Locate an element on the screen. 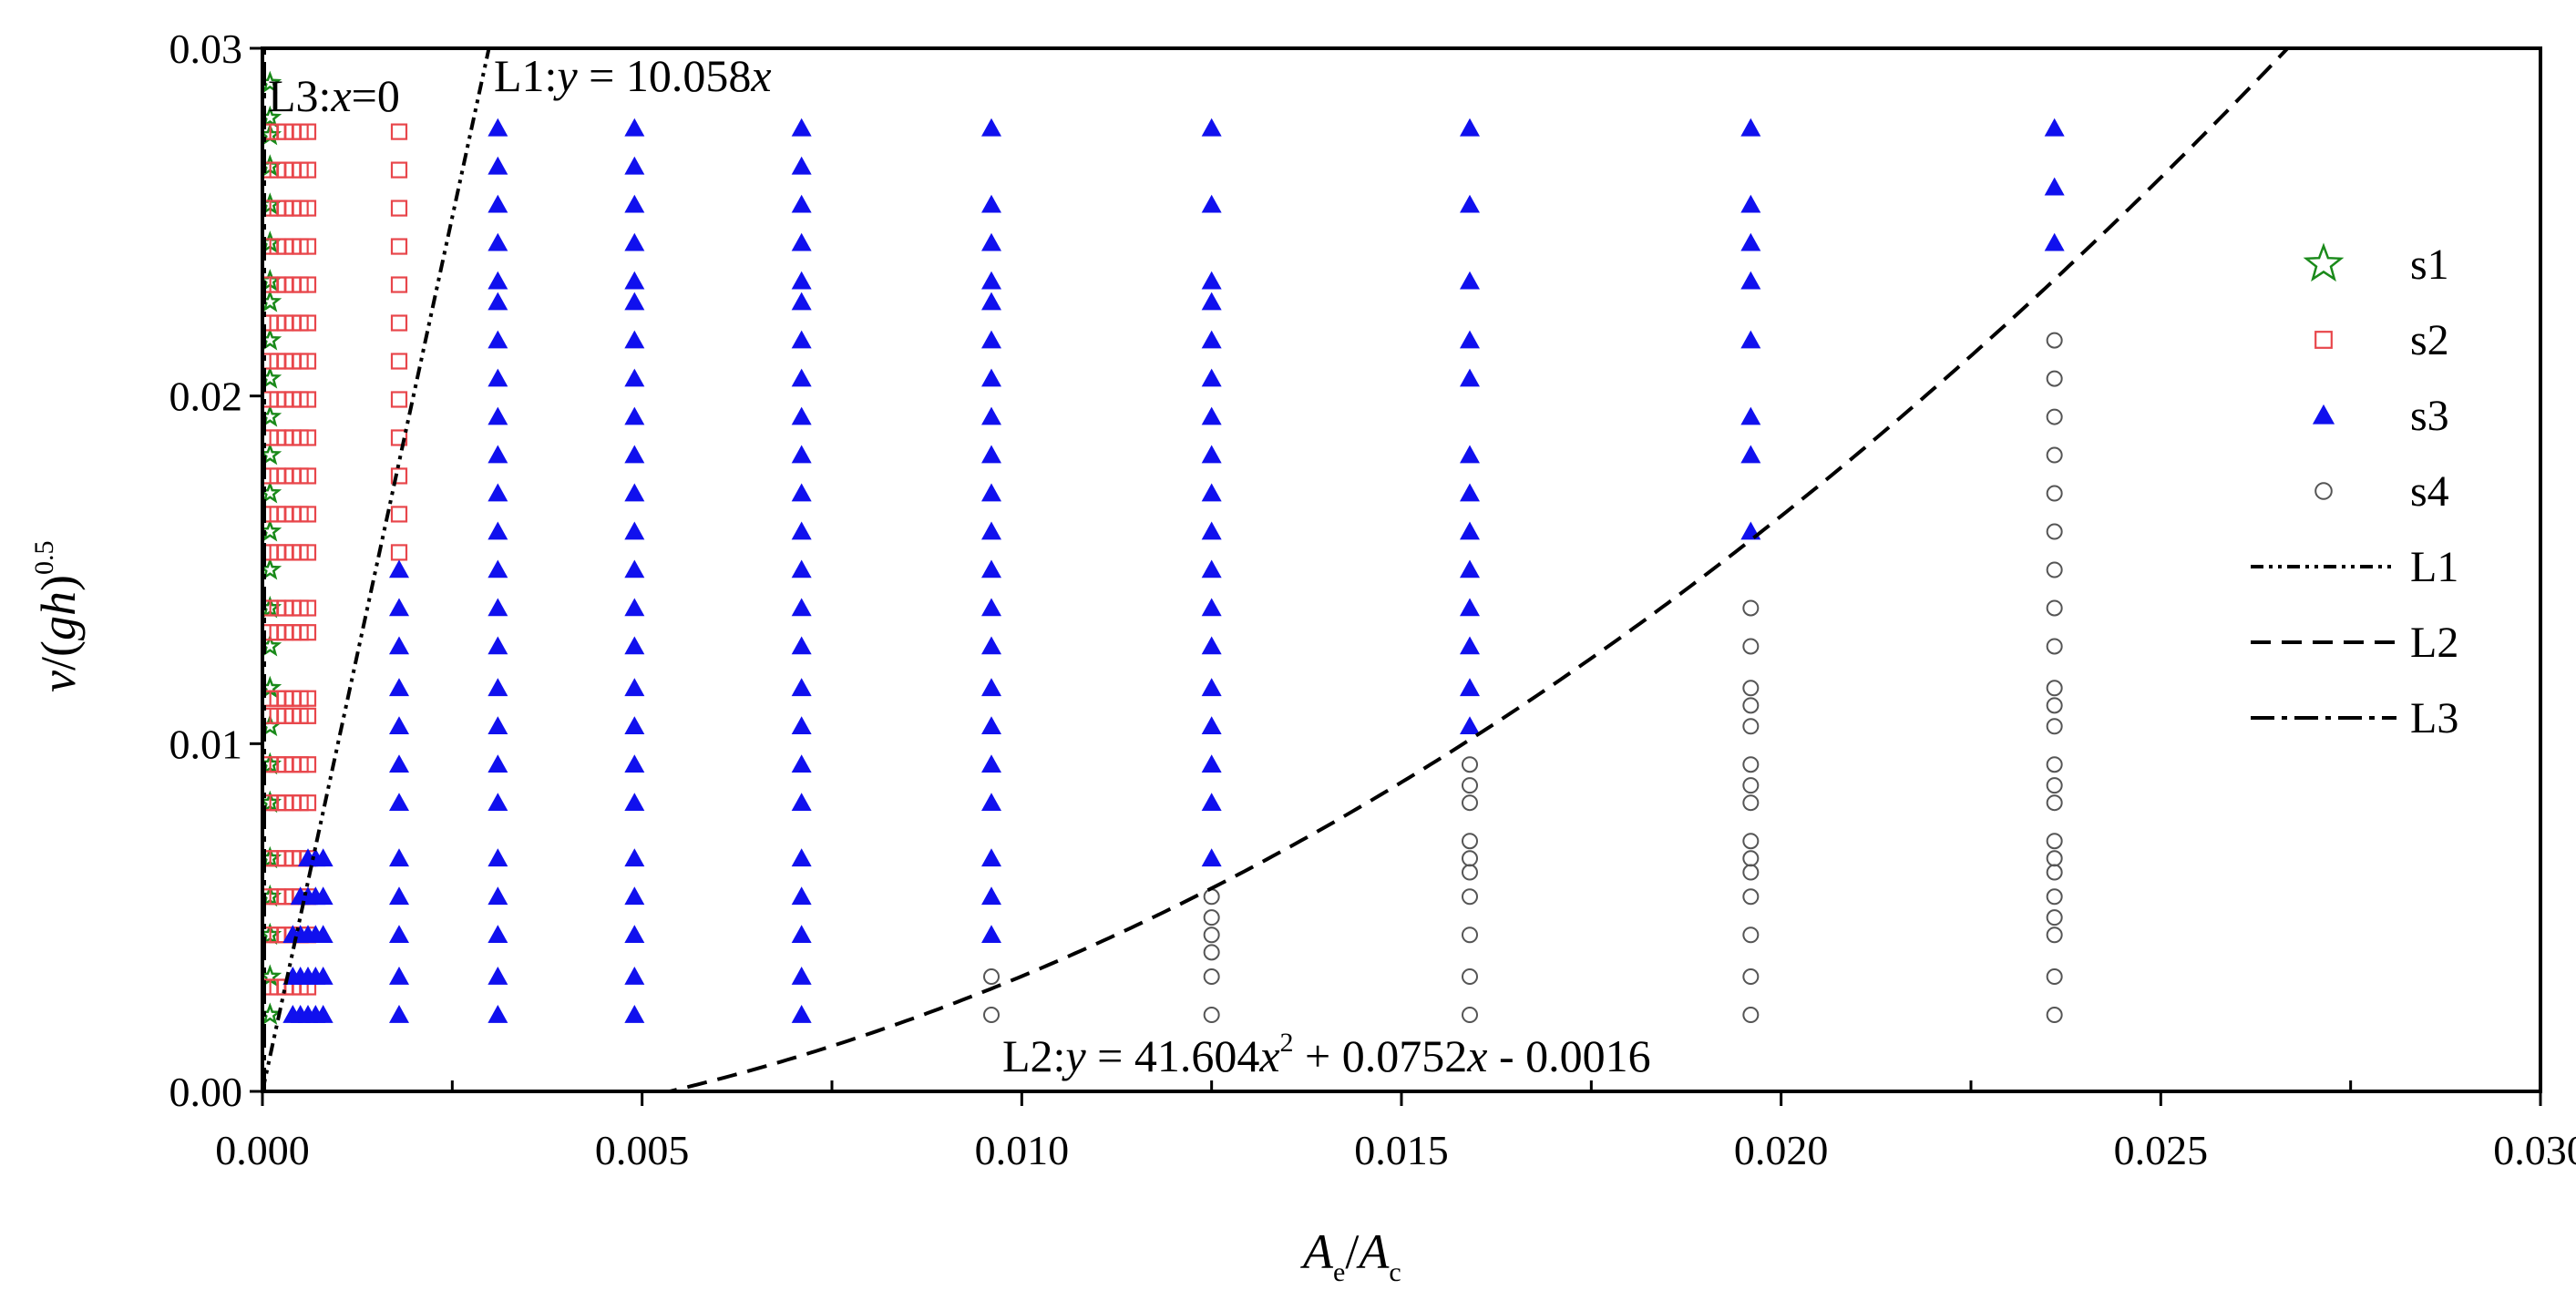  legend-label: L3 is located at coordinates (2434, 718).